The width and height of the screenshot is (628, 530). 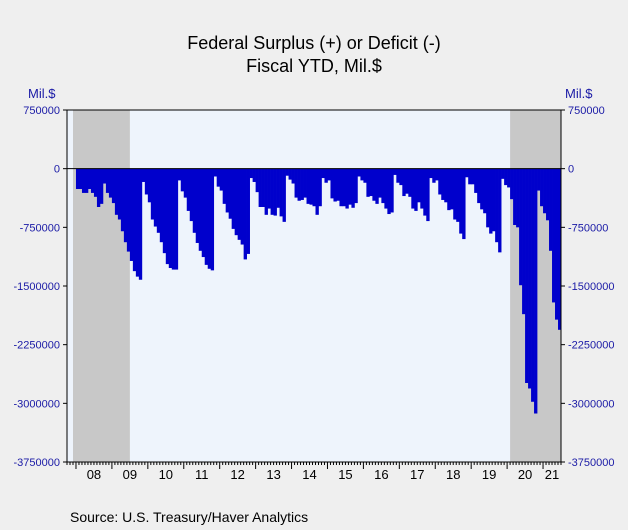 What do you see at coordinates (37, 346) in the screenshot?
I see `y-tick-label-left: -2250000` at bounding box center [37, 346].